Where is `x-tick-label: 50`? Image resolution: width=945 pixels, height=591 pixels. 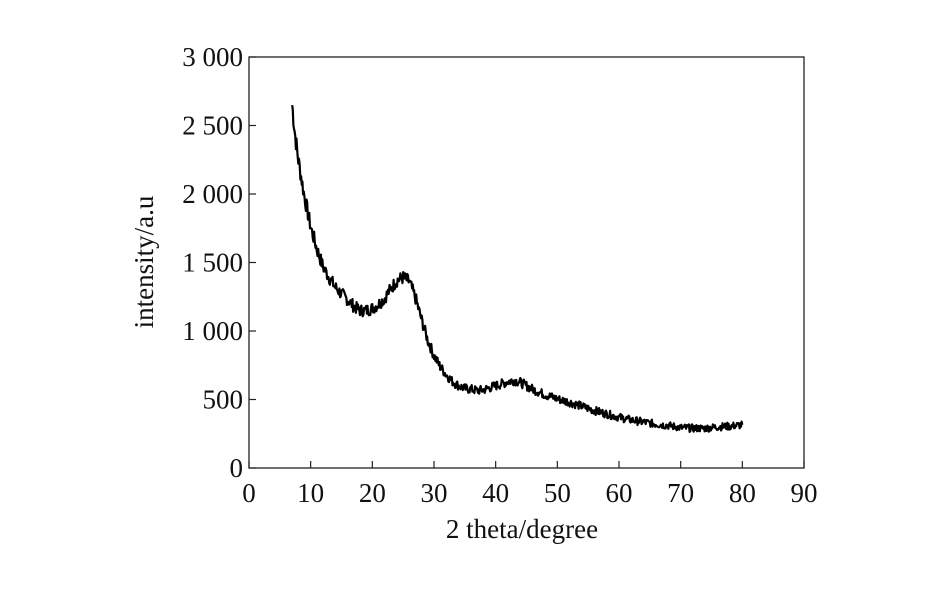 x-tick-label: 50 is located at coordinates (557, 493).